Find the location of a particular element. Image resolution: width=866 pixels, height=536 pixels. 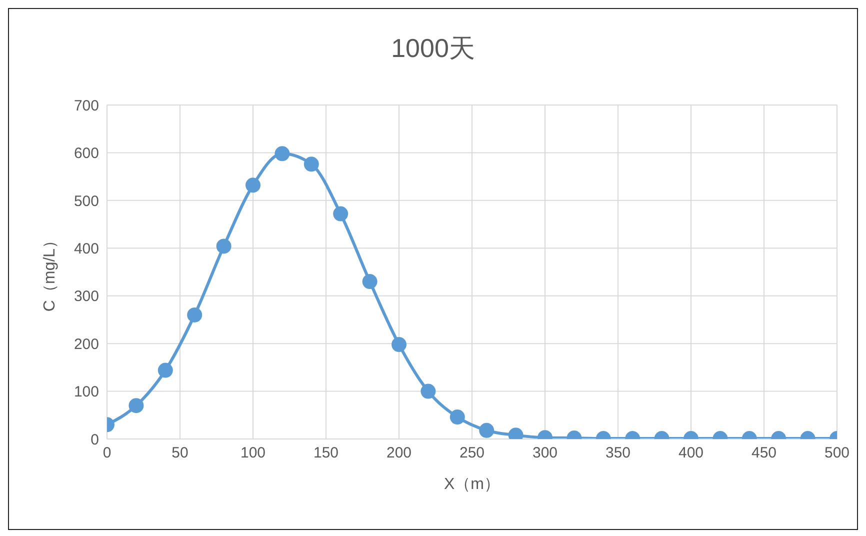

y-tick-label: 500 is located at coordinates (86, 201).